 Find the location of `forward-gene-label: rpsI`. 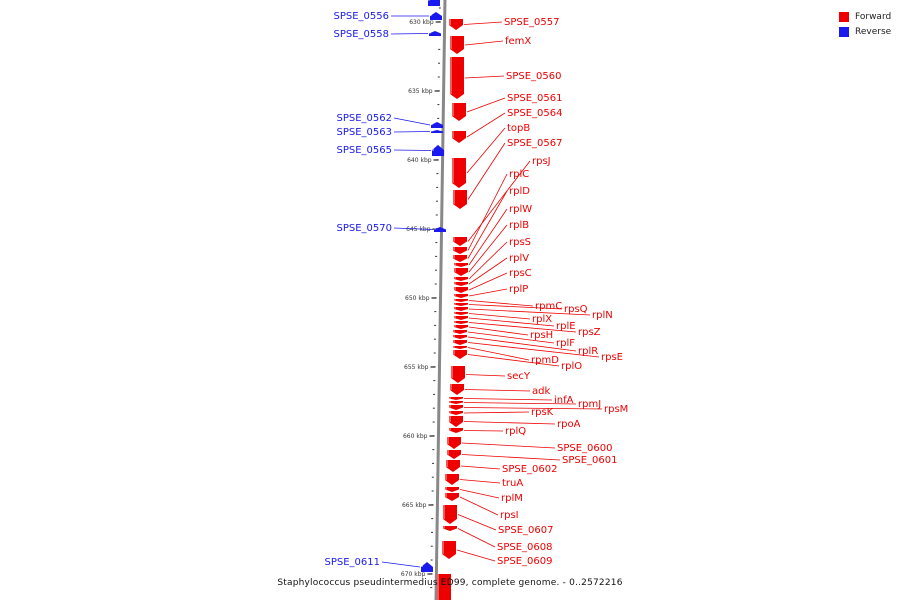

forward-gene-label: rpsI is located at coordinates (509, 515).